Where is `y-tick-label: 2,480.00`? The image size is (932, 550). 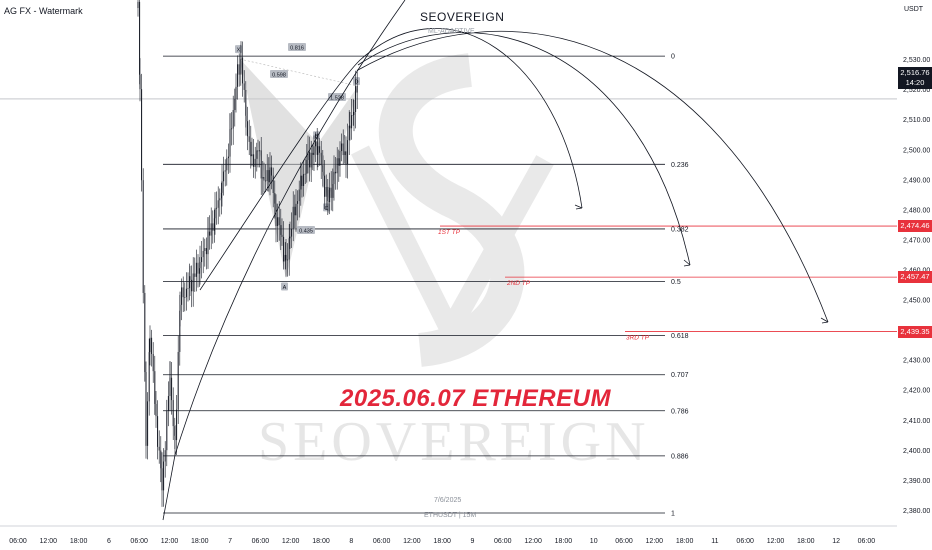 y-tick-label: 2,480.00 is located at coordinates (916, 210).